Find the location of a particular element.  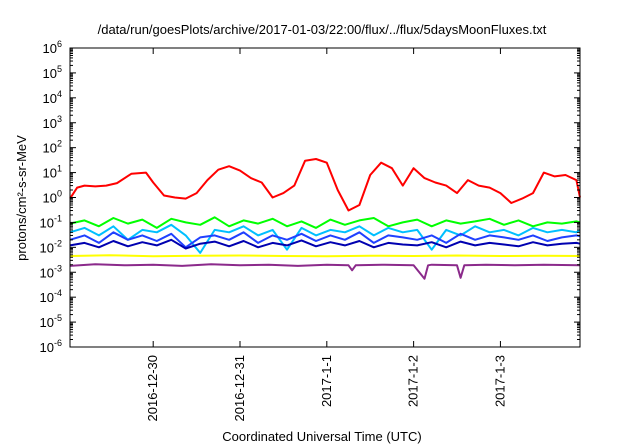

y-tick-label: 10⁻³ is located at coordinates (51, 271).